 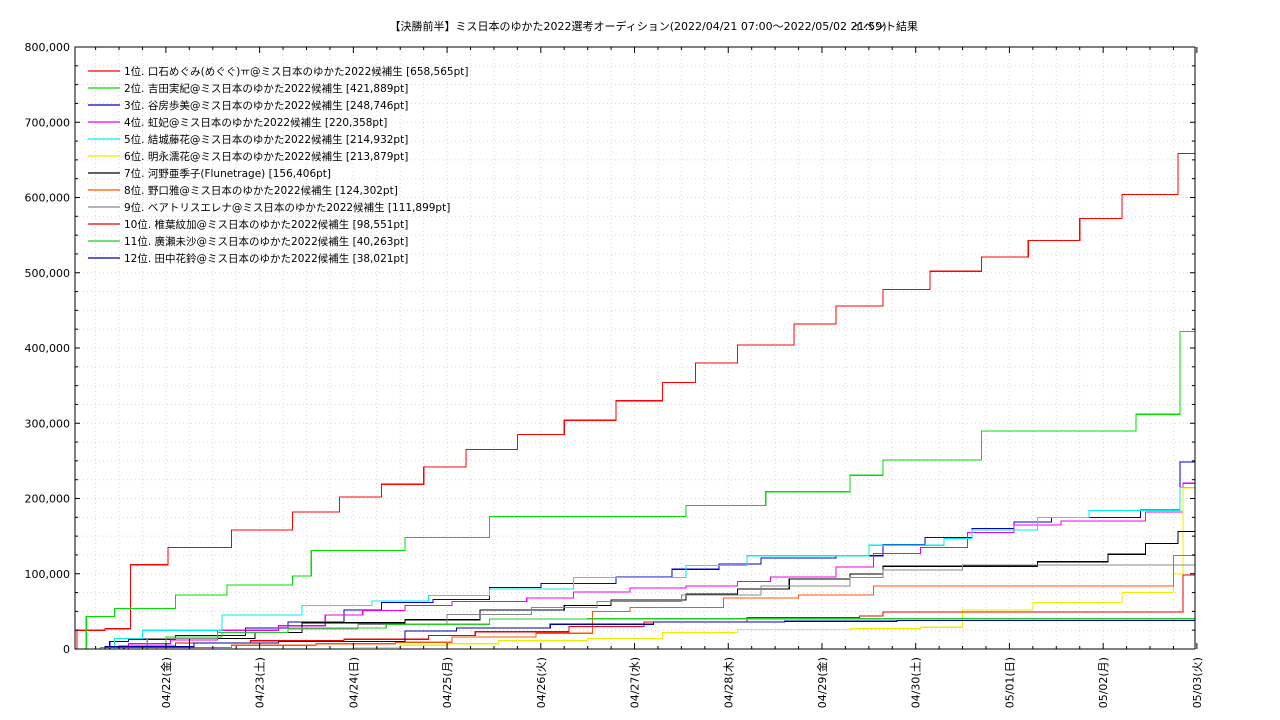 What do you see at coordinates (48, 423) in the screenshot?
I see `y-tick-label: 300,000` at bounding box center [48, 423].